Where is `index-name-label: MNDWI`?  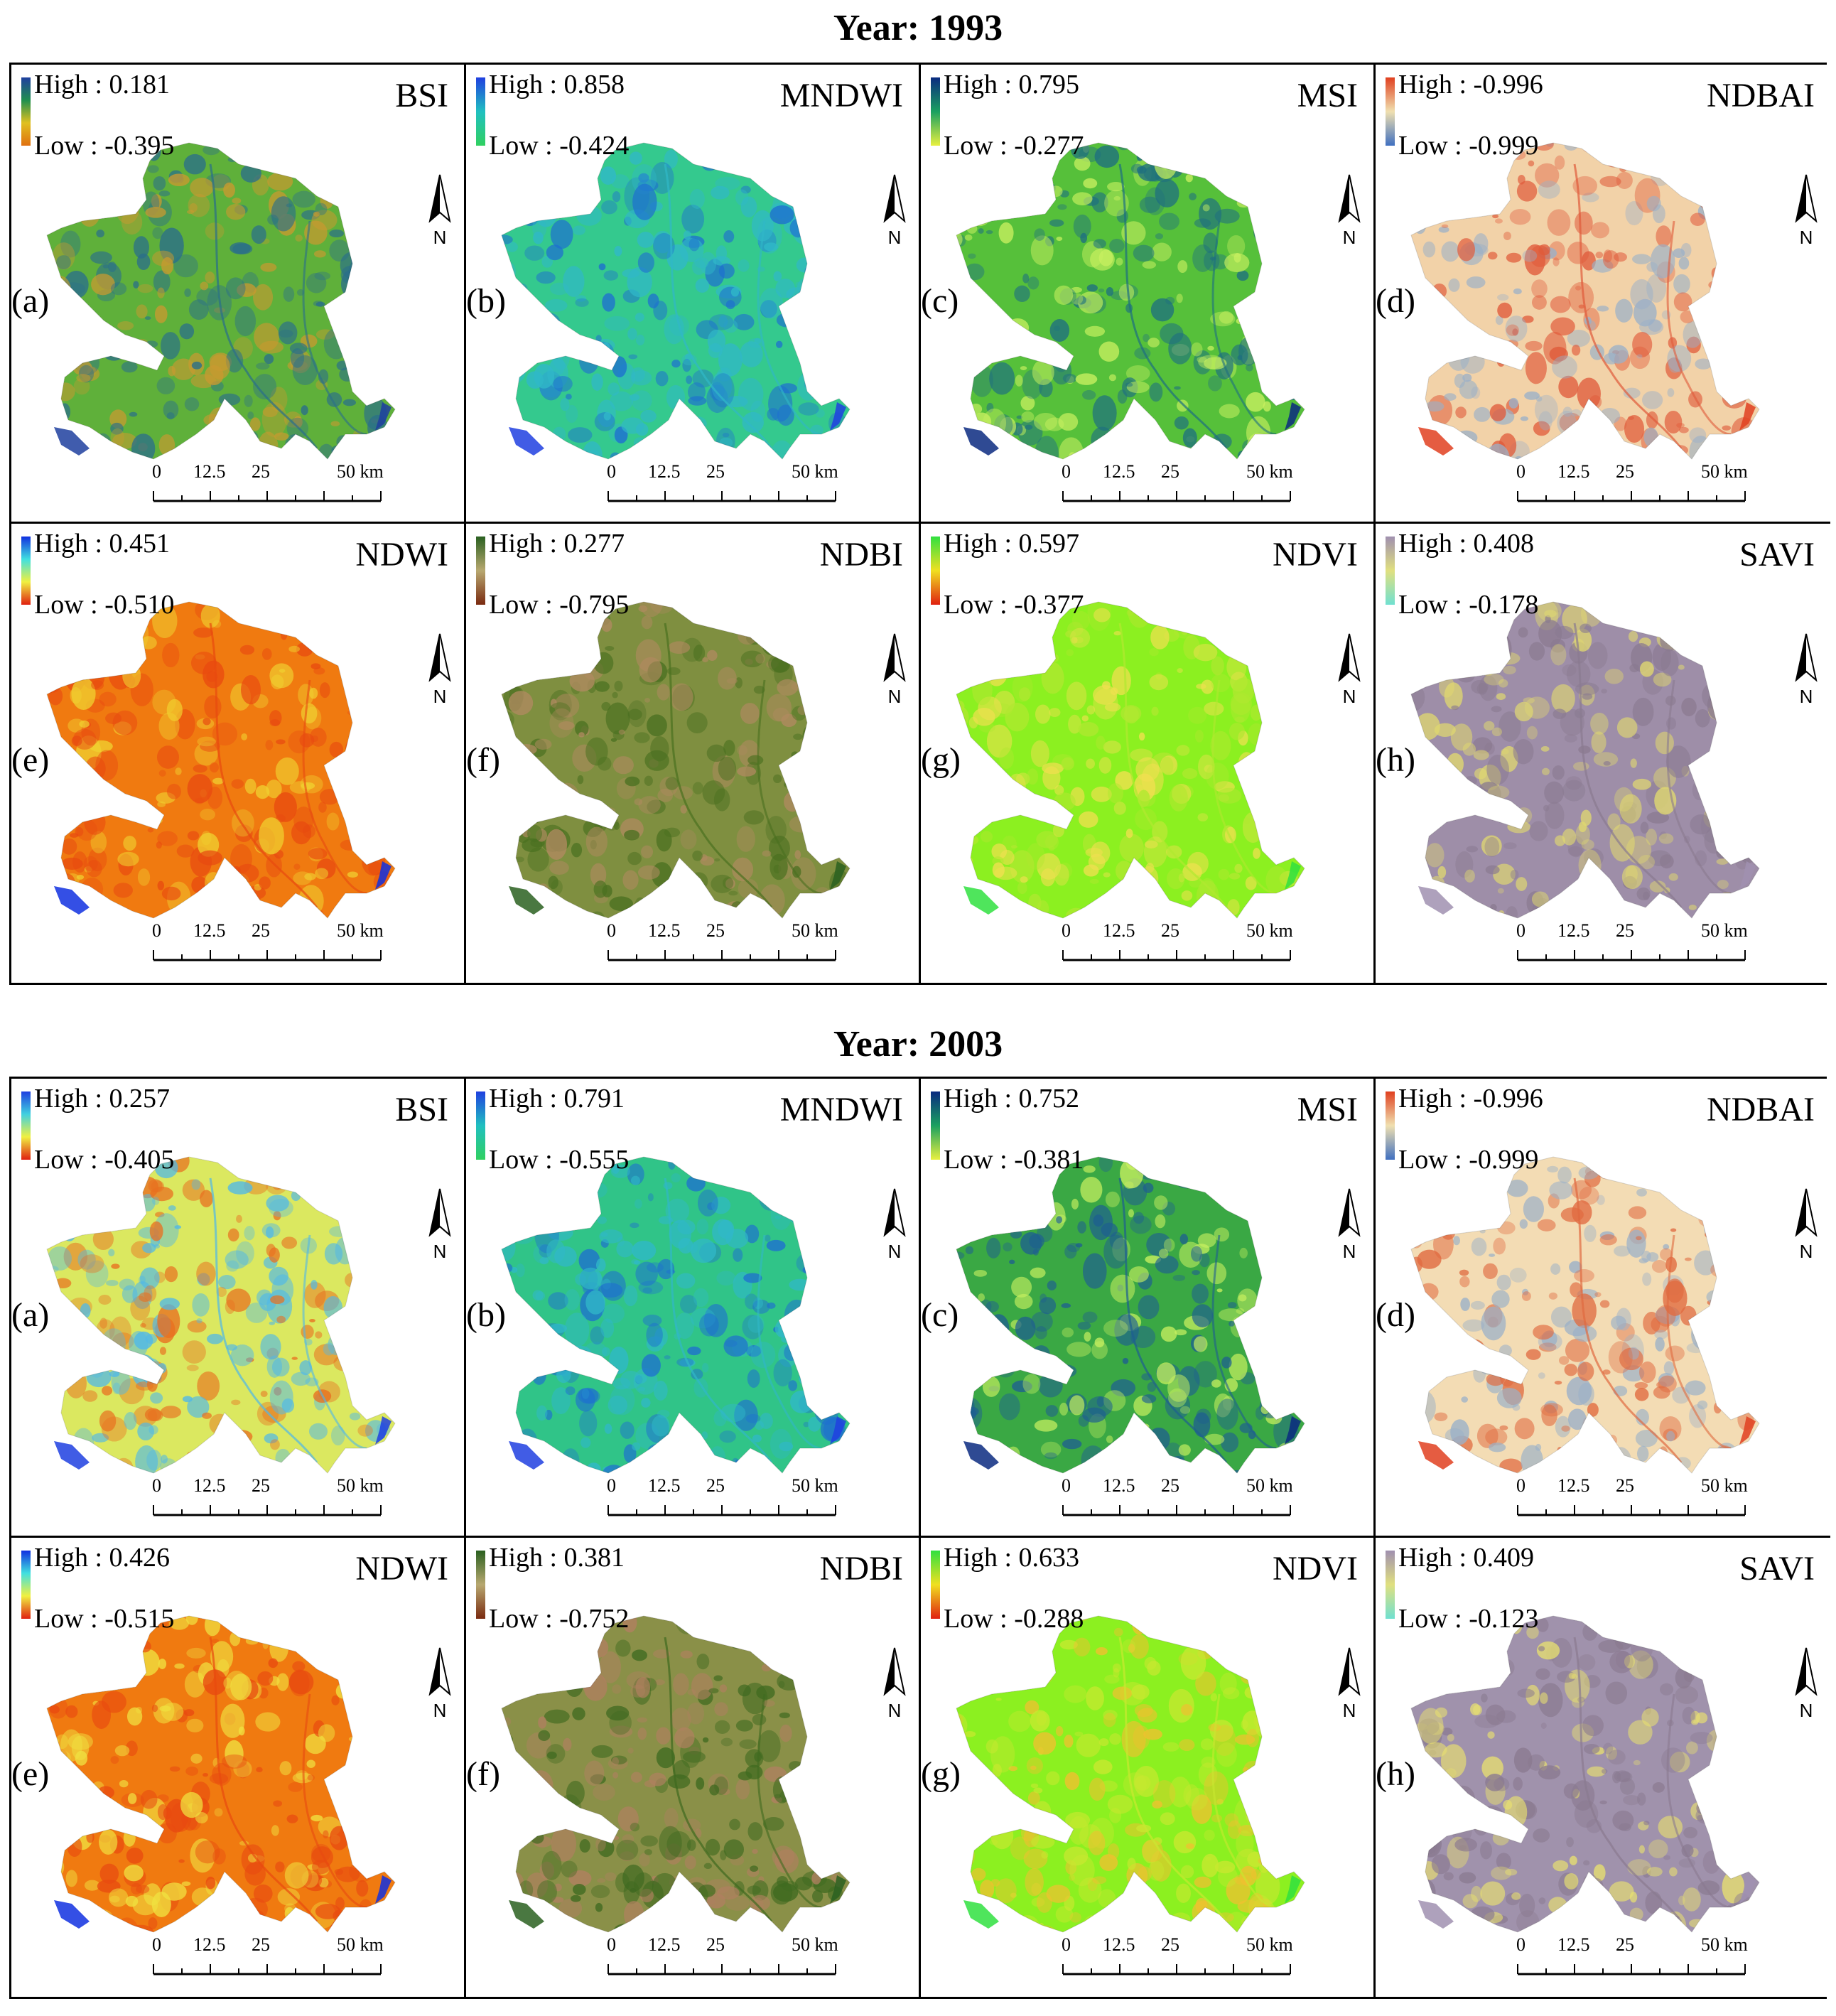
index-name-label: MNDWI is located at coordinates (841, 95).